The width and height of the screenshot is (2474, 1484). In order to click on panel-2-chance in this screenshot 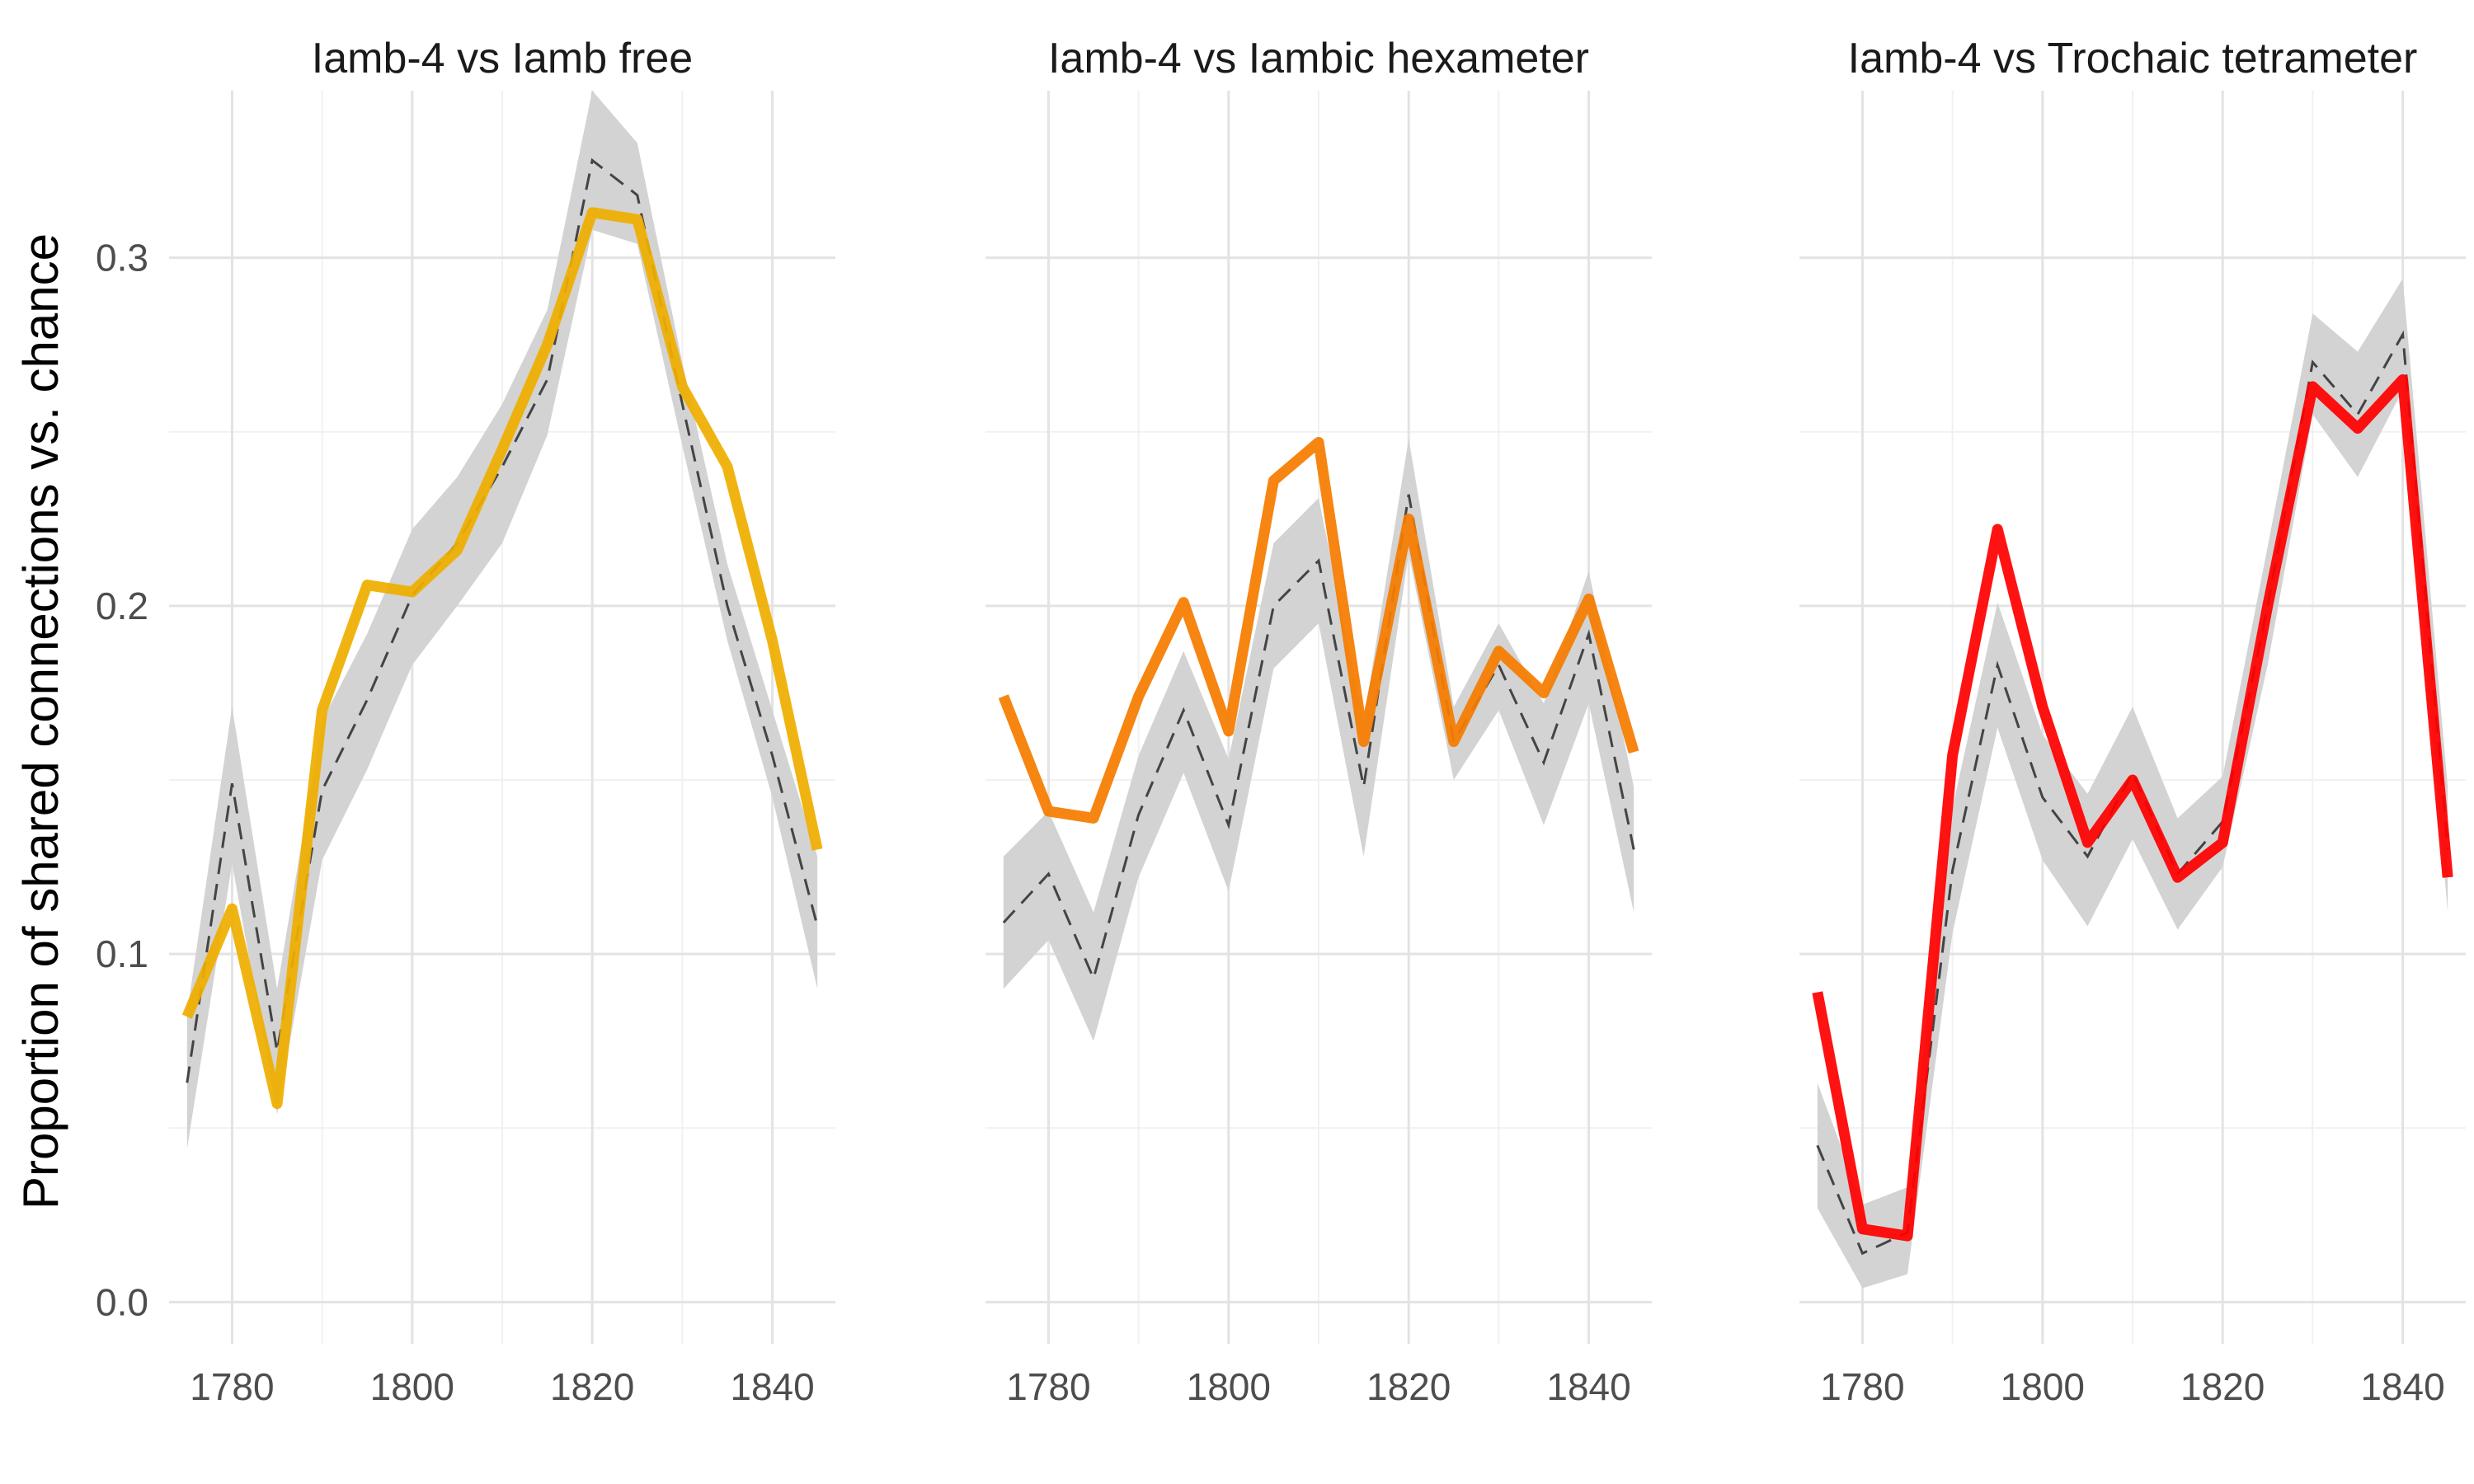, I will do `click(1318, 738)`.